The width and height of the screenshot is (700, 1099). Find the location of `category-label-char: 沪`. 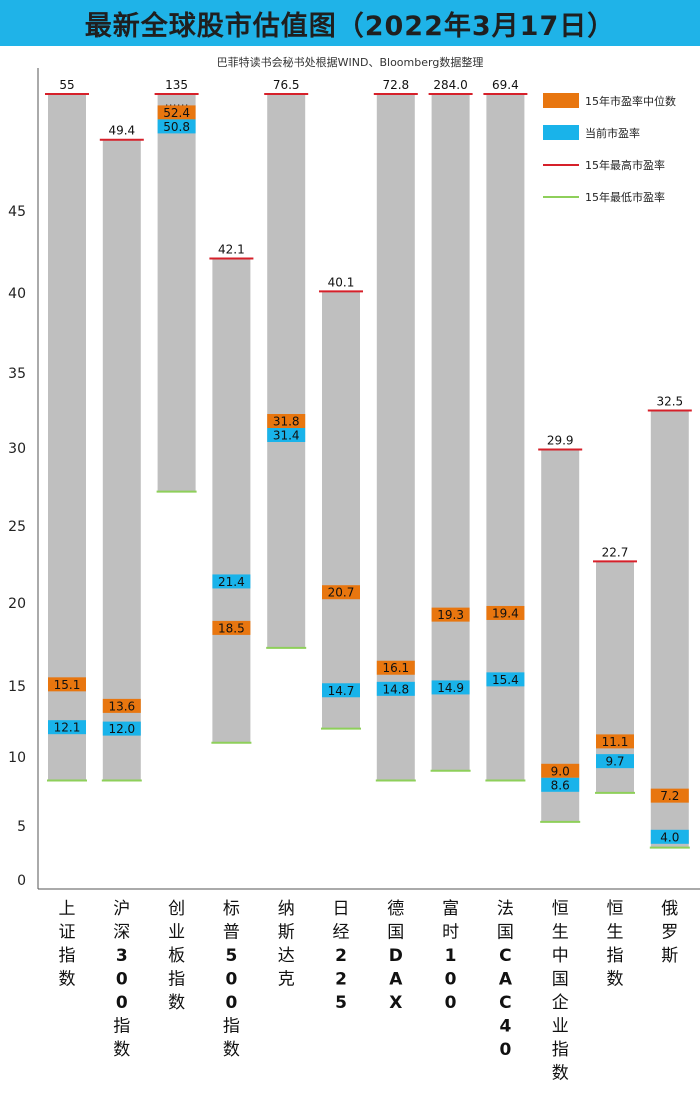

category-label-char: 沪 is located at coordinates (121, 909).